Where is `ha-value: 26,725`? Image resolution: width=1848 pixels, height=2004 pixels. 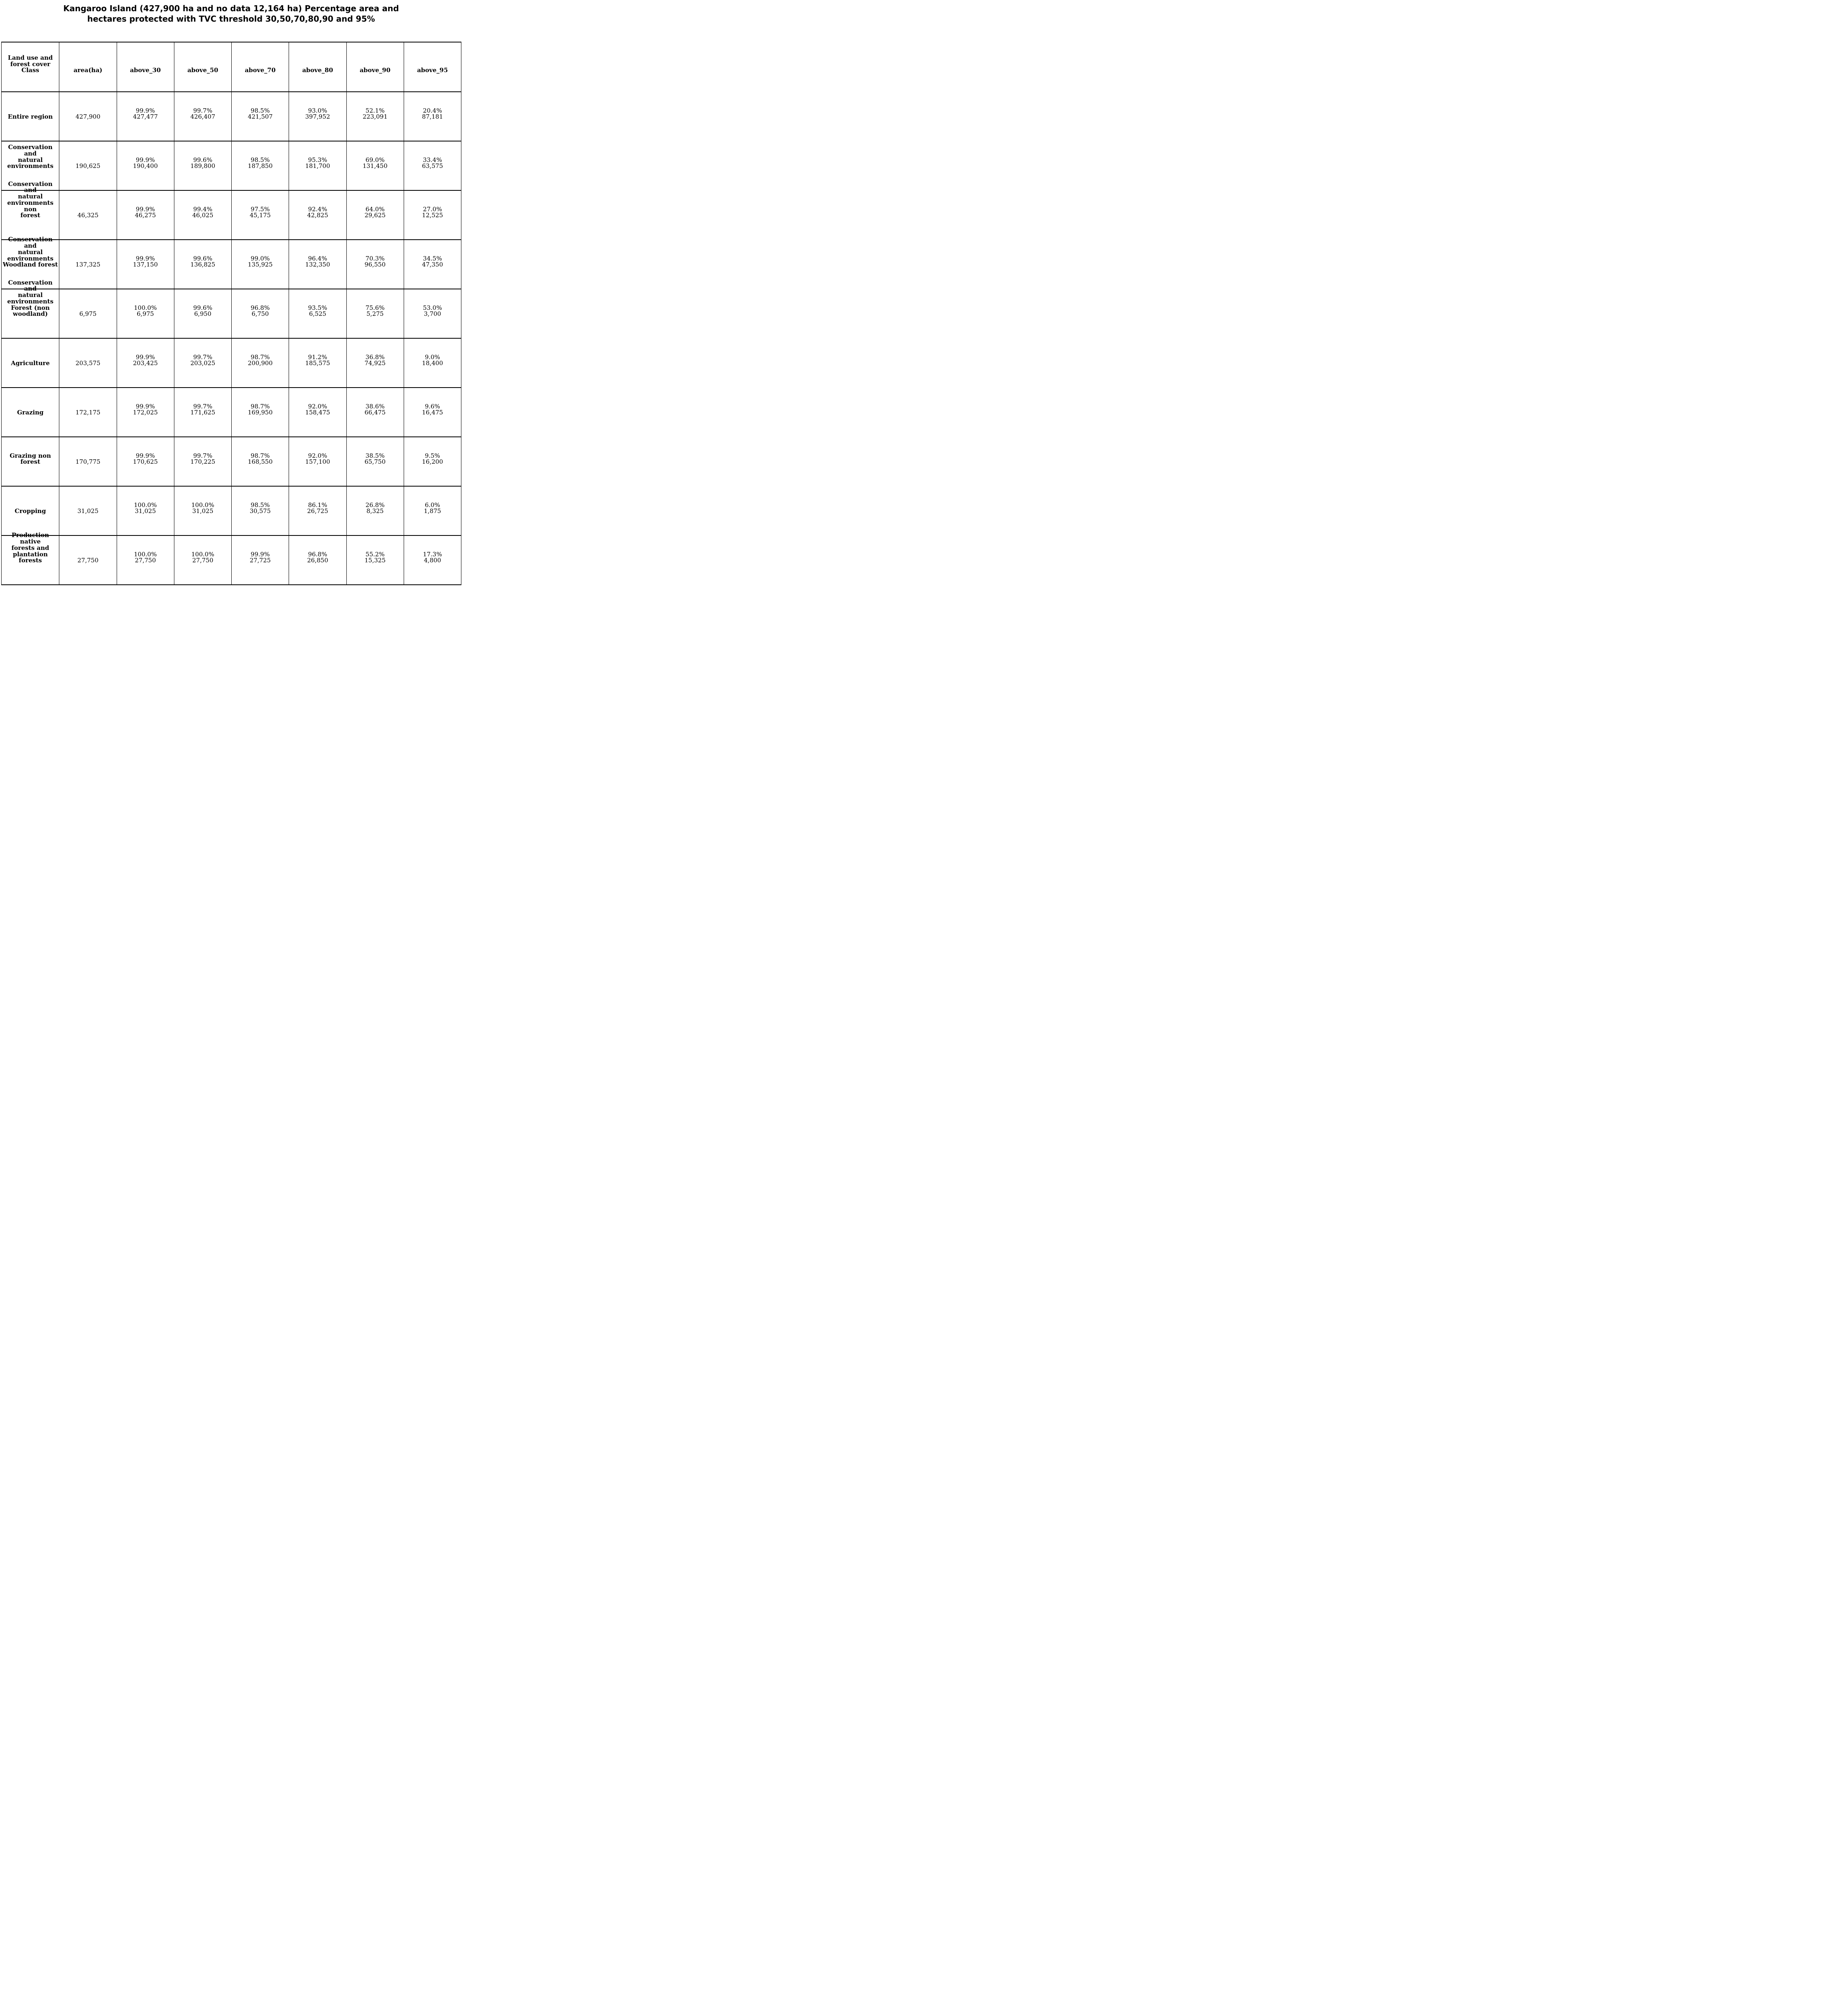
ha-value: 26,725 is located at coordinates (317, 511).